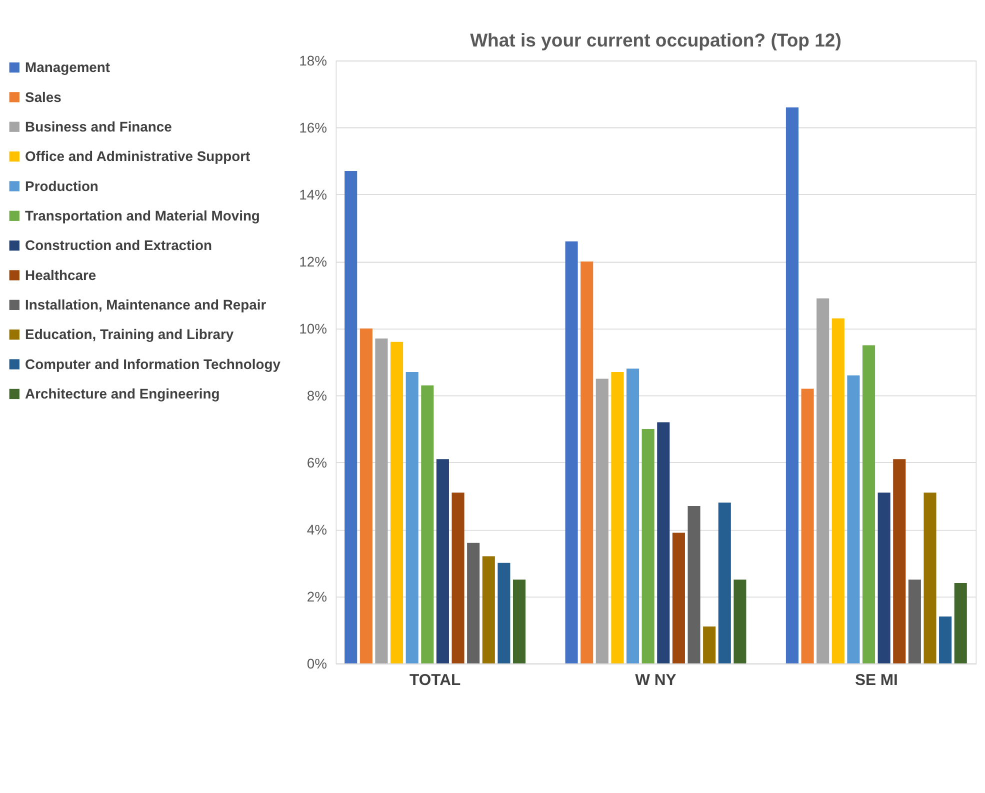 The width and height of the screenshot is (985, 793). I want to click on legend-label: Architecture and Engineering, so click(122, 394).